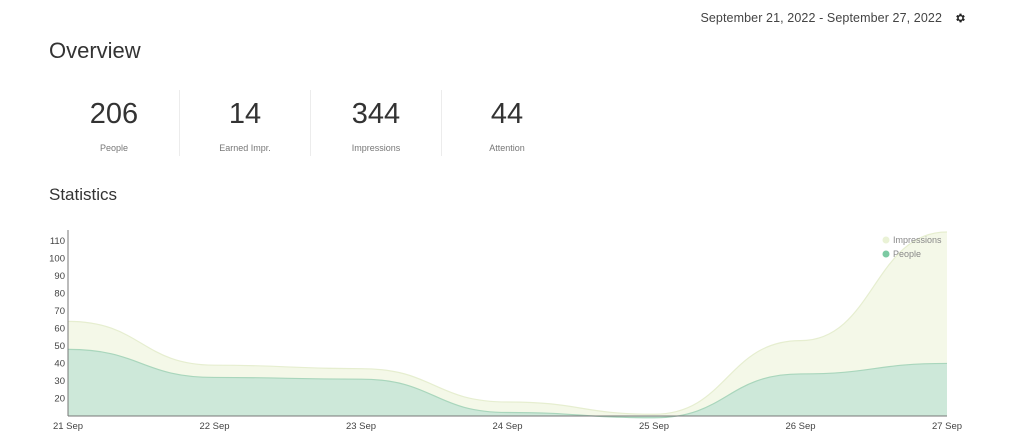 Image resolution: width=1024 pixels, height=448 pixels. I want to click on stat-people: 206 People, so click(114, 123).